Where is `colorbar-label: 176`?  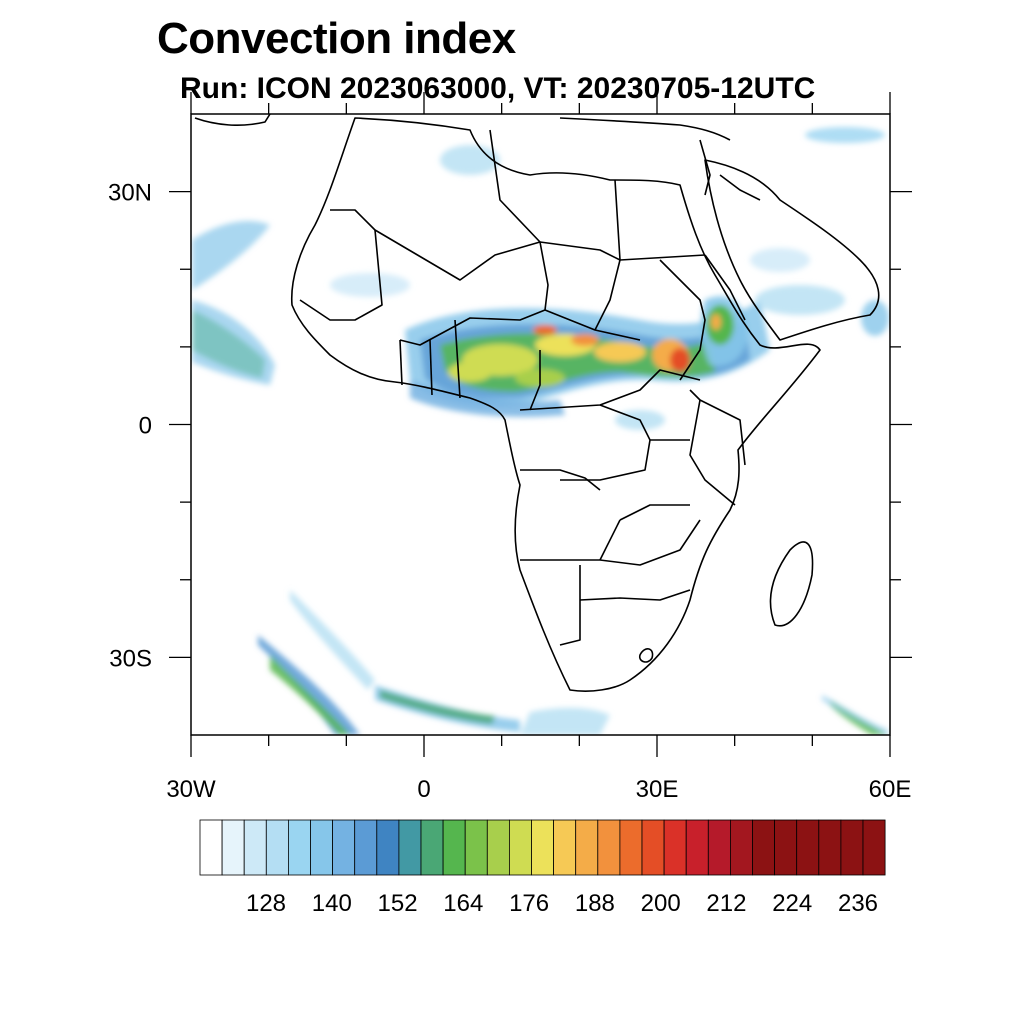 colorbar-label: 176 is located at coordinates (529, 903).